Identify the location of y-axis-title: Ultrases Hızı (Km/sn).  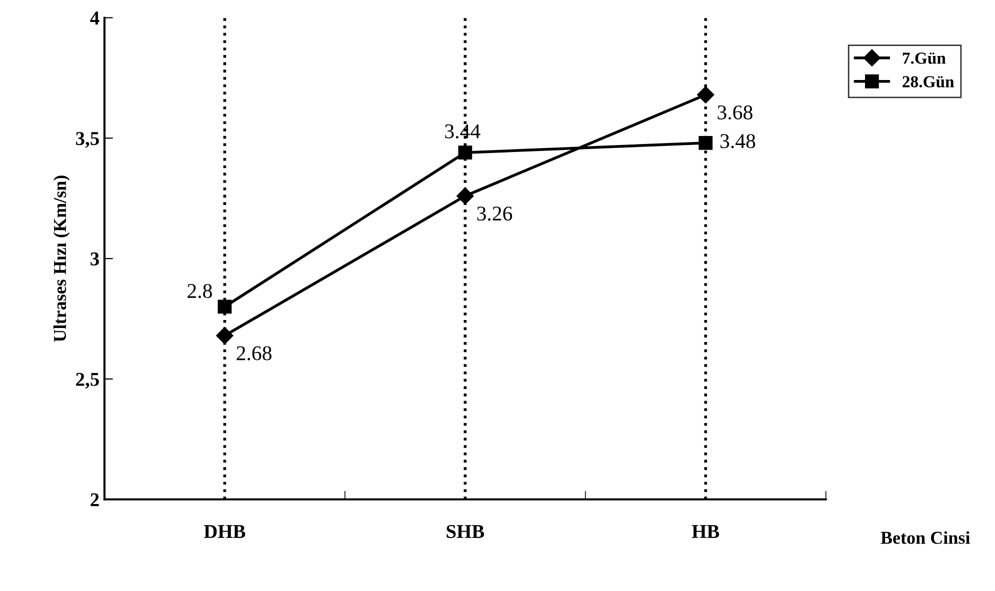
(61, 259).